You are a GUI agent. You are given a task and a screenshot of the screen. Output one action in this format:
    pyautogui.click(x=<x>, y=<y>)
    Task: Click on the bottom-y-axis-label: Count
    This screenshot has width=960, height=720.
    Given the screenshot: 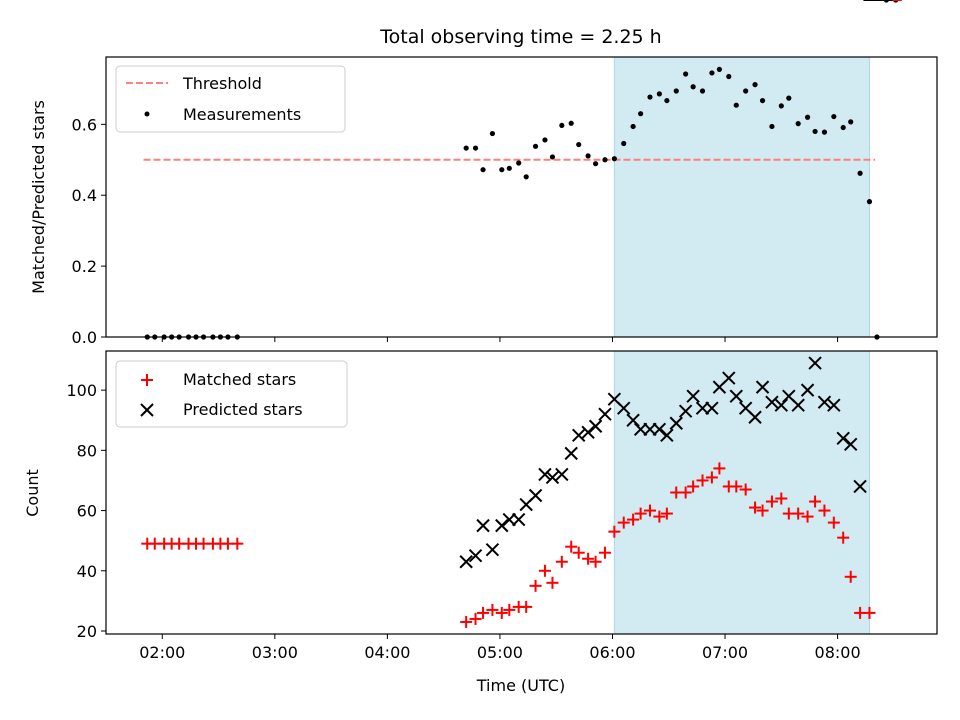 What is the action you would take?
    pyautogui.click(x=32, y=493)
    